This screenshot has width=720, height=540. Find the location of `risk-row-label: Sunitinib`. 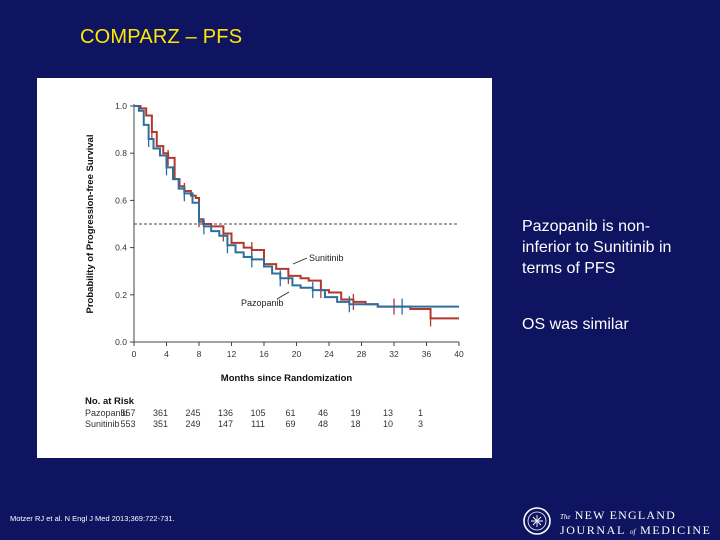

risk-row-label: Sunitinib is located at coordinates (102, 424).